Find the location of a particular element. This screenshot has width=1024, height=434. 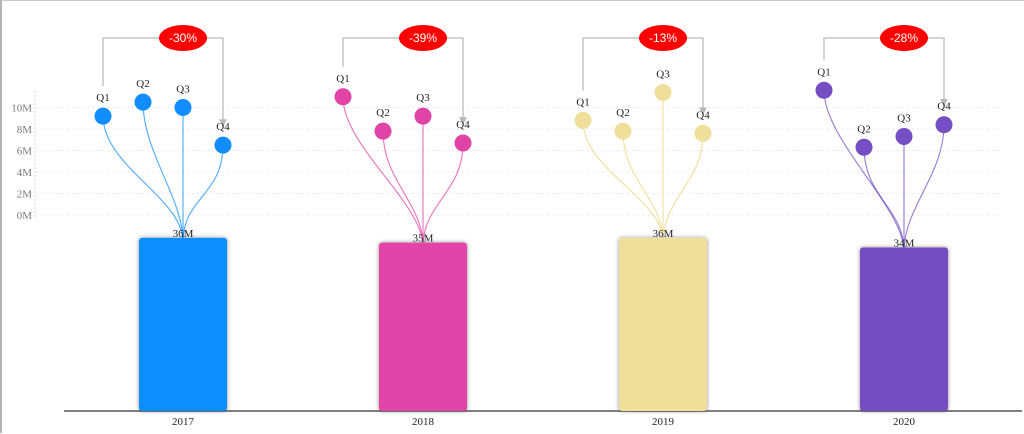

change-label: -30% is located at coordinates (183, 38).